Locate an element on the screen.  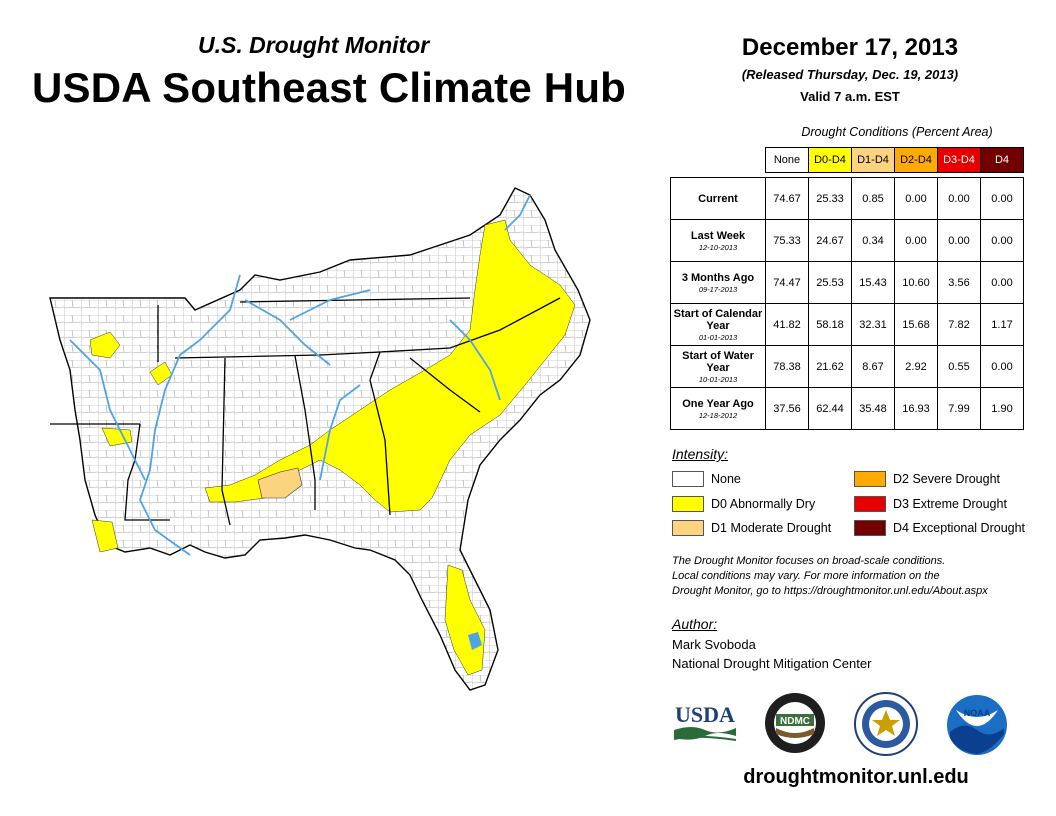
table-cell: 78.38 is located at coordinates (787, 366).